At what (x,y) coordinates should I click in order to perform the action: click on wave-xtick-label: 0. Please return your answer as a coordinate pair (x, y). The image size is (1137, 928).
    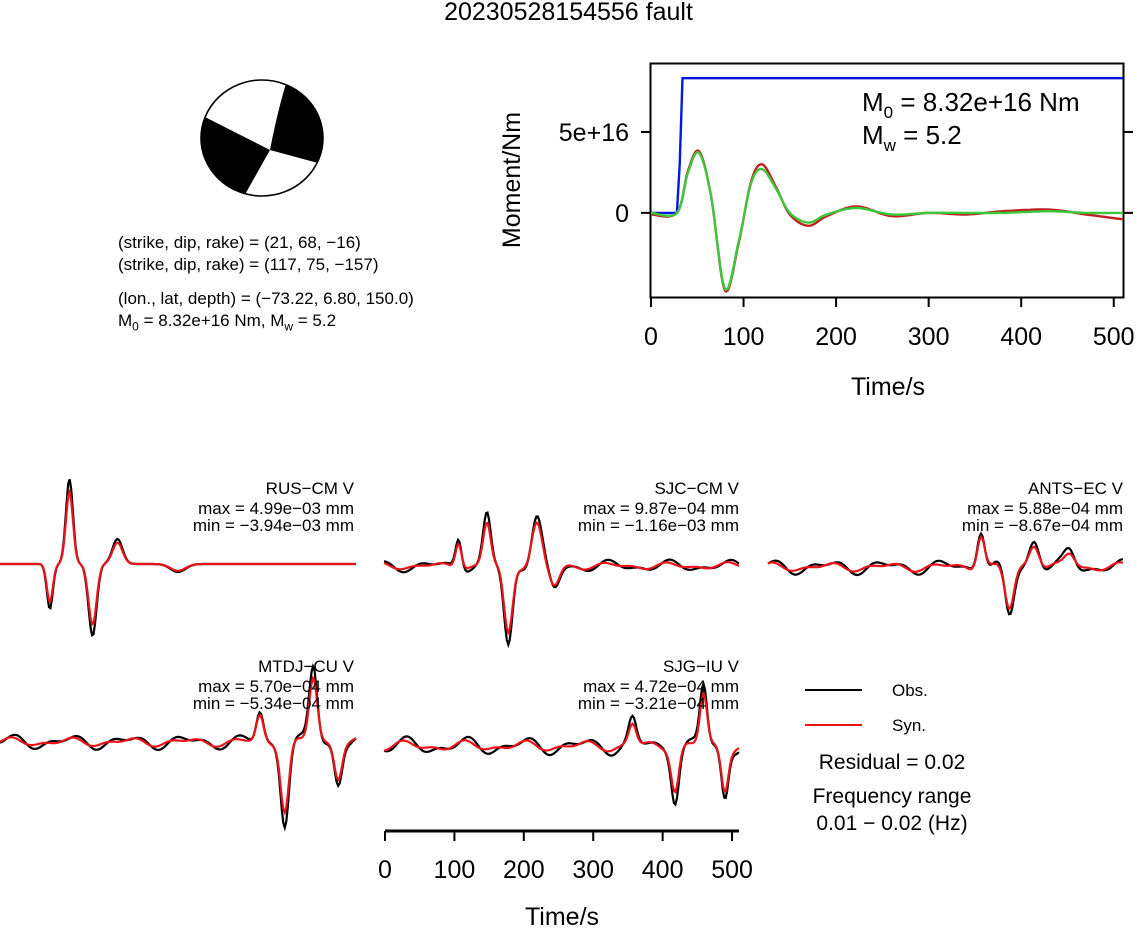
    Looking at the image, I should click on (385, 870).